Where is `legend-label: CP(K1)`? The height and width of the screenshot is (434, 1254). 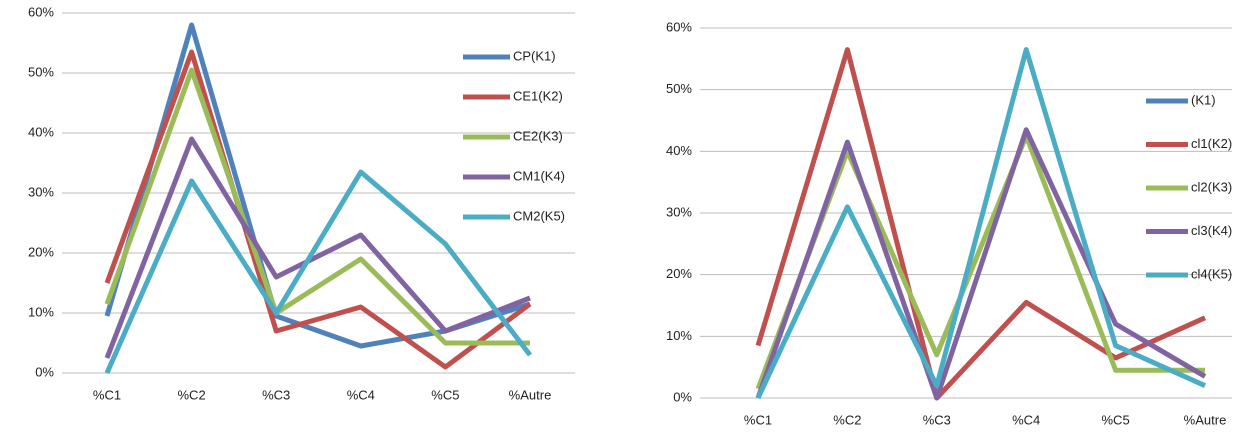
legend-label: CP(K1) is located at coordinates (534, 55).